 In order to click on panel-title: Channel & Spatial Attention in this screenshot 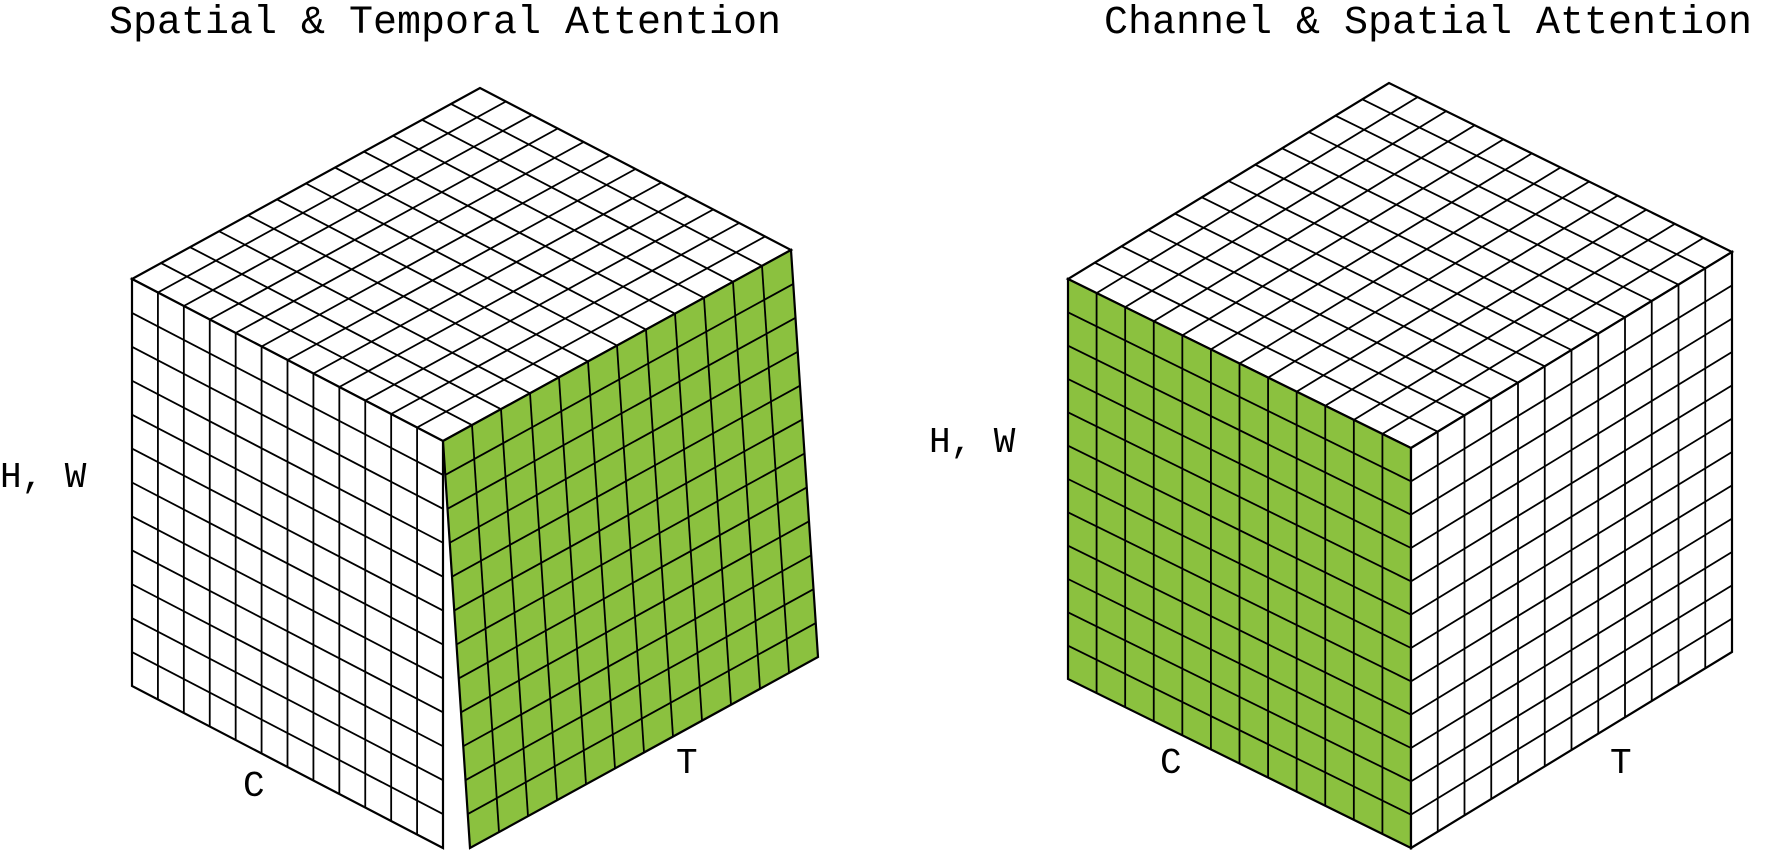, I will do `click(1428, 23)`.